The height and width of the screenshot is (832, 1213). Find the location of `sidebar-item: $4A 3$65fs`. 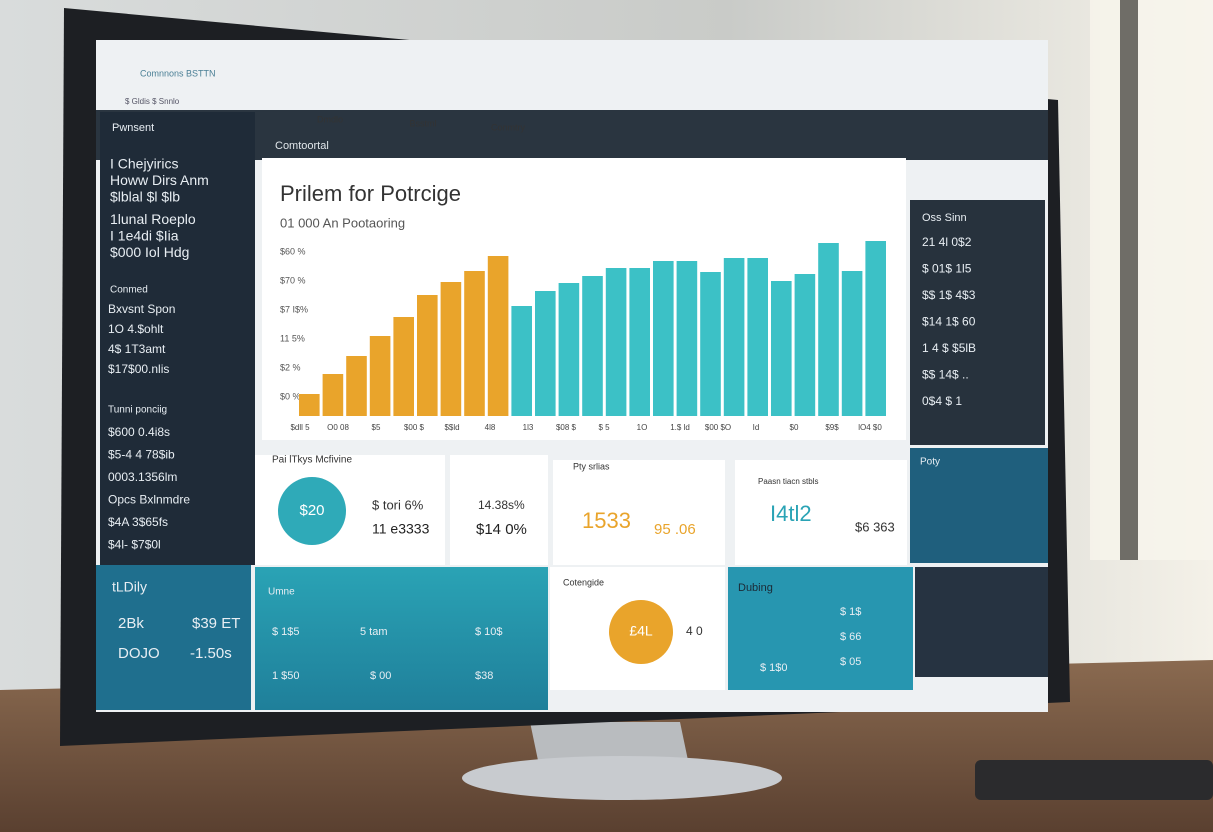

sidebar-item: $4A 3$65fs is located at coordinates (138, 522).